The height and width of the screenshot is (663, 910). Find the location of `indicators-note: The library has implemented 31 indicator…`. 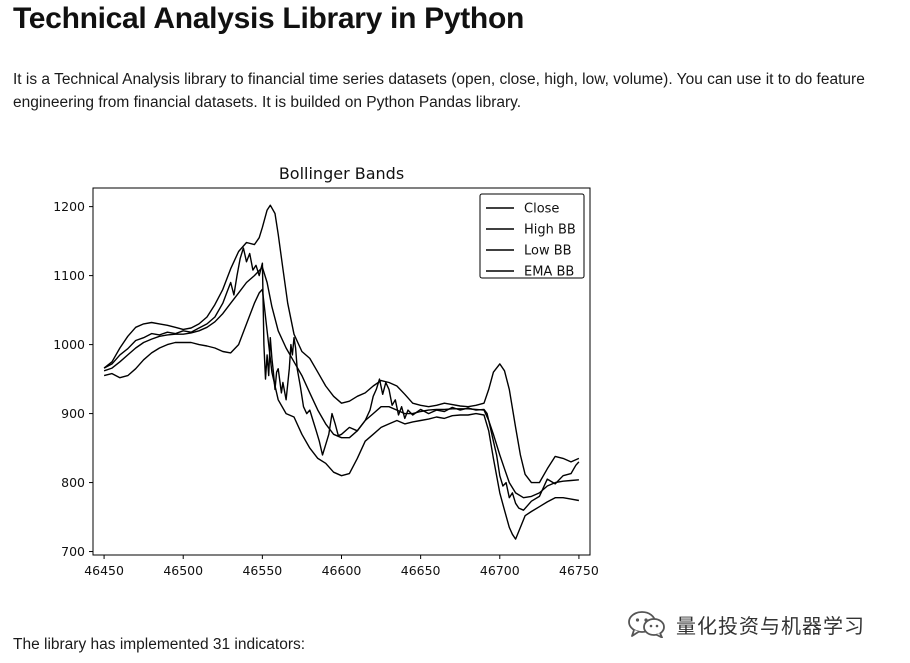

indicators-note: The library has implemented 31 indicator… is located at coordinates (159, 644).